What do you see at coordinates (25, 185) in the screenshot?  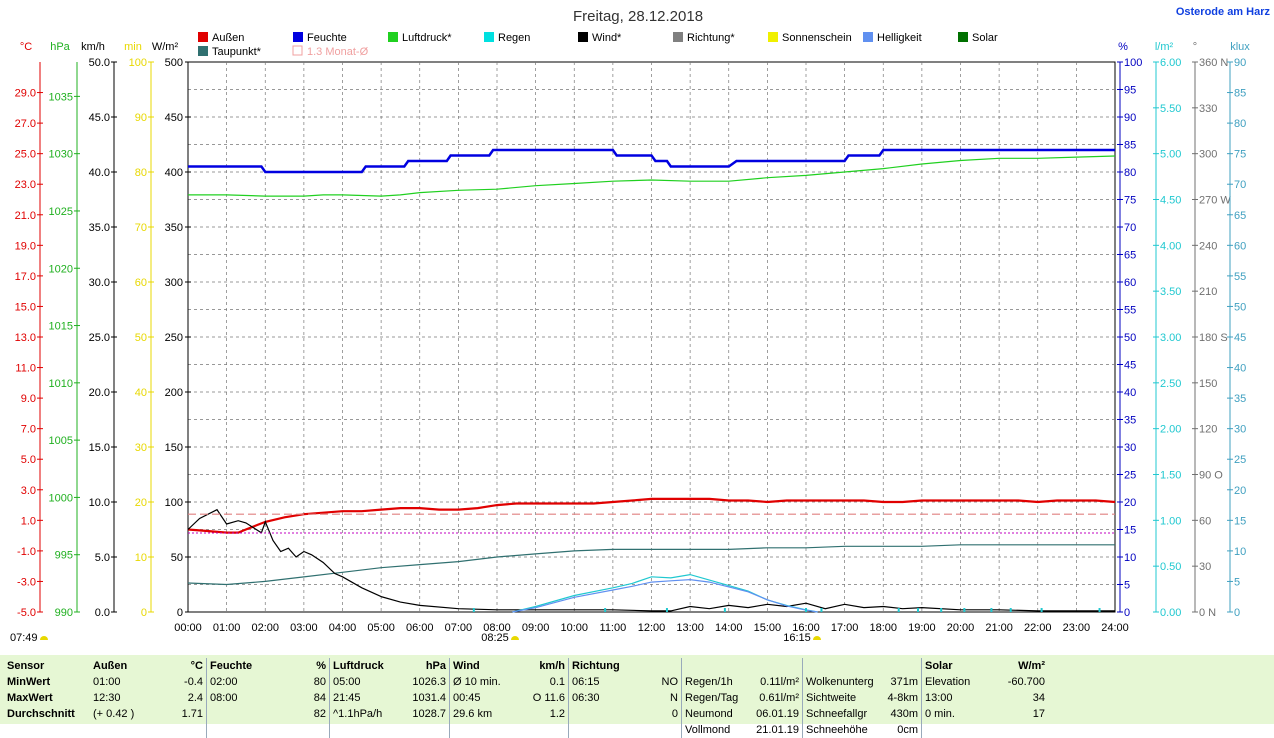 I see `temp-tick-label: 23.0` at bounding box center [25, 185].